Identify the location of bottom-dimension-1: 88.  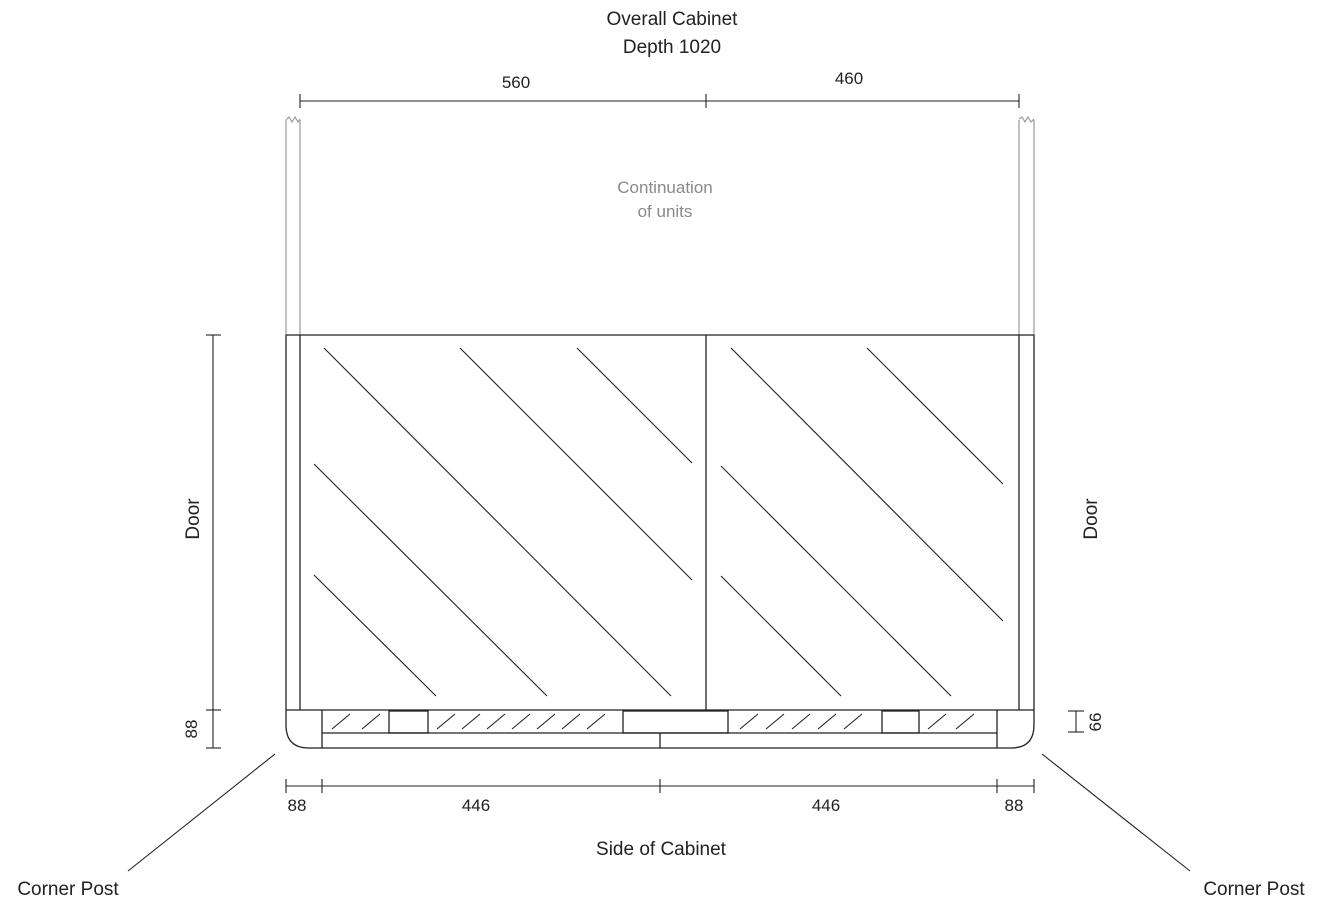
(297, 805).